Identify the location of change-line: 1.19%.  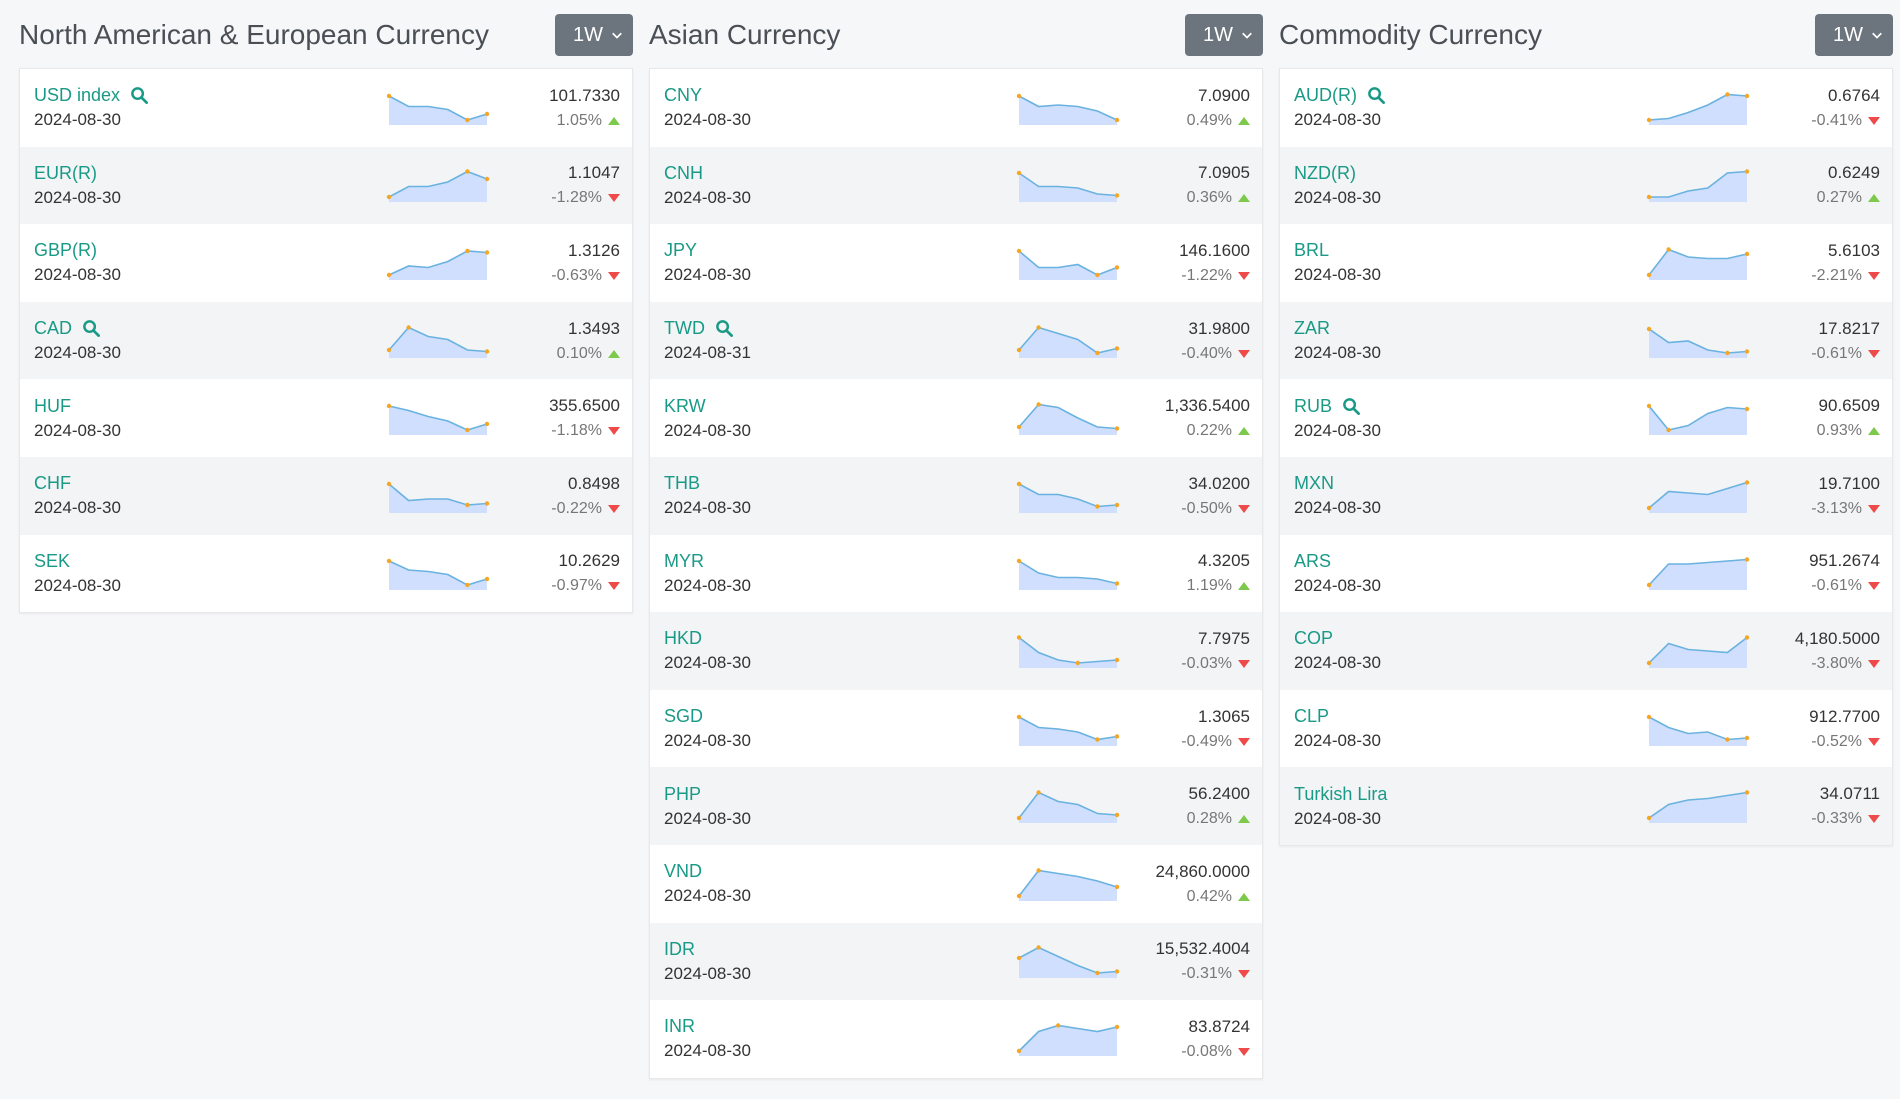
(1192, 586).